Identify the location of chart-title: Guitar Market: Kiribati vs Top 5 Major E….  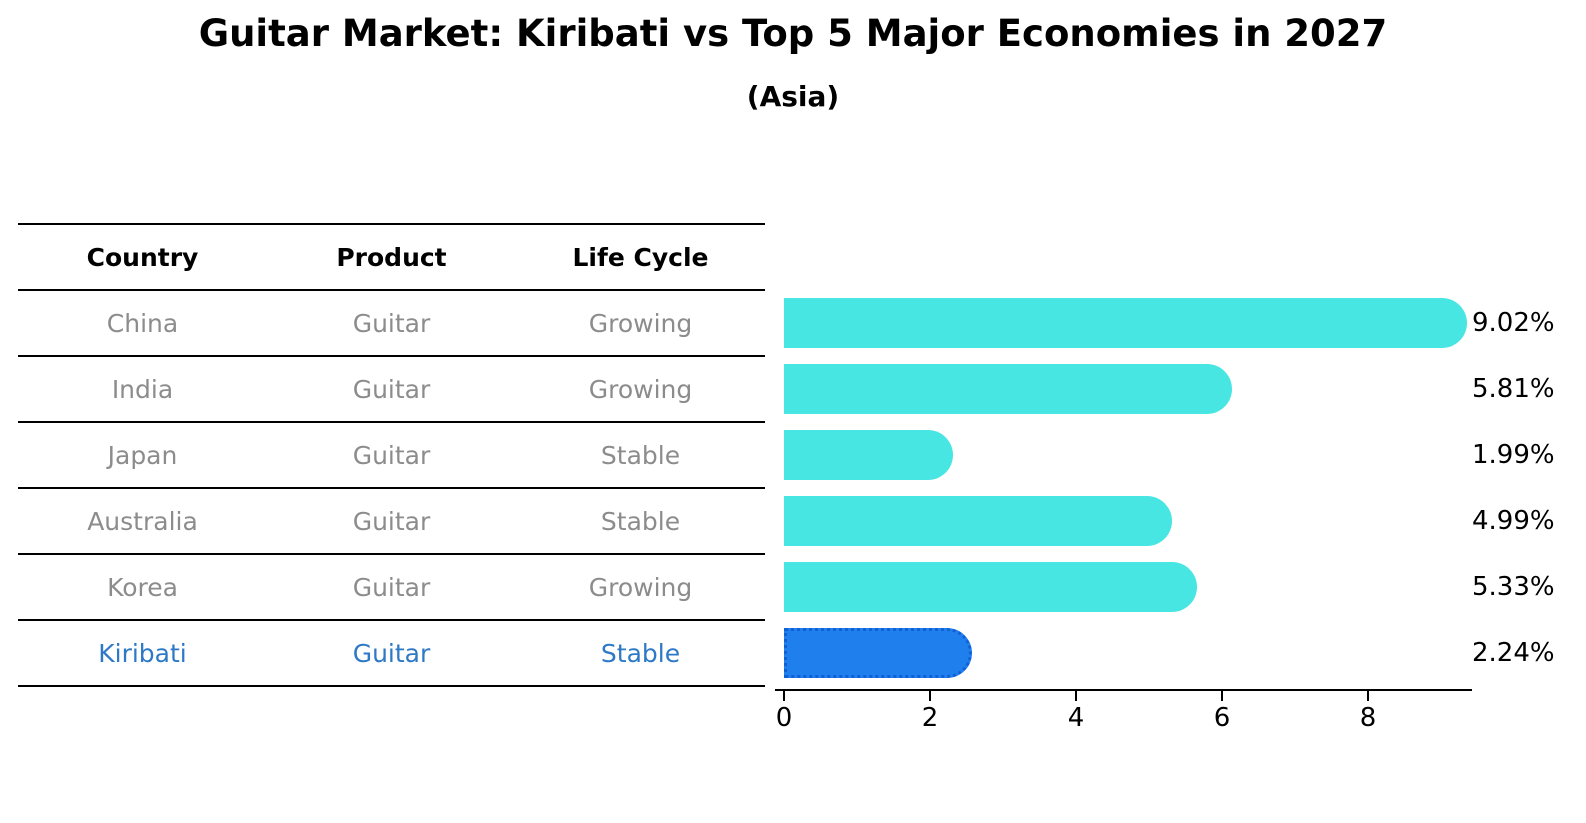
(793, 33).